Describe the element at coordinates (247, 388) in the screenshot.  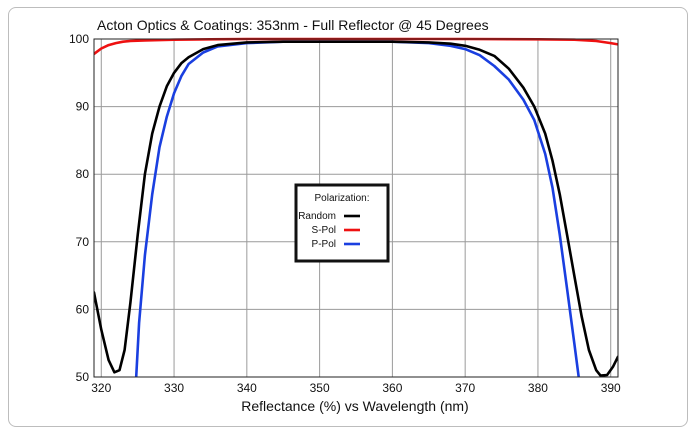
I see `x-tick-label: 340` at that location.